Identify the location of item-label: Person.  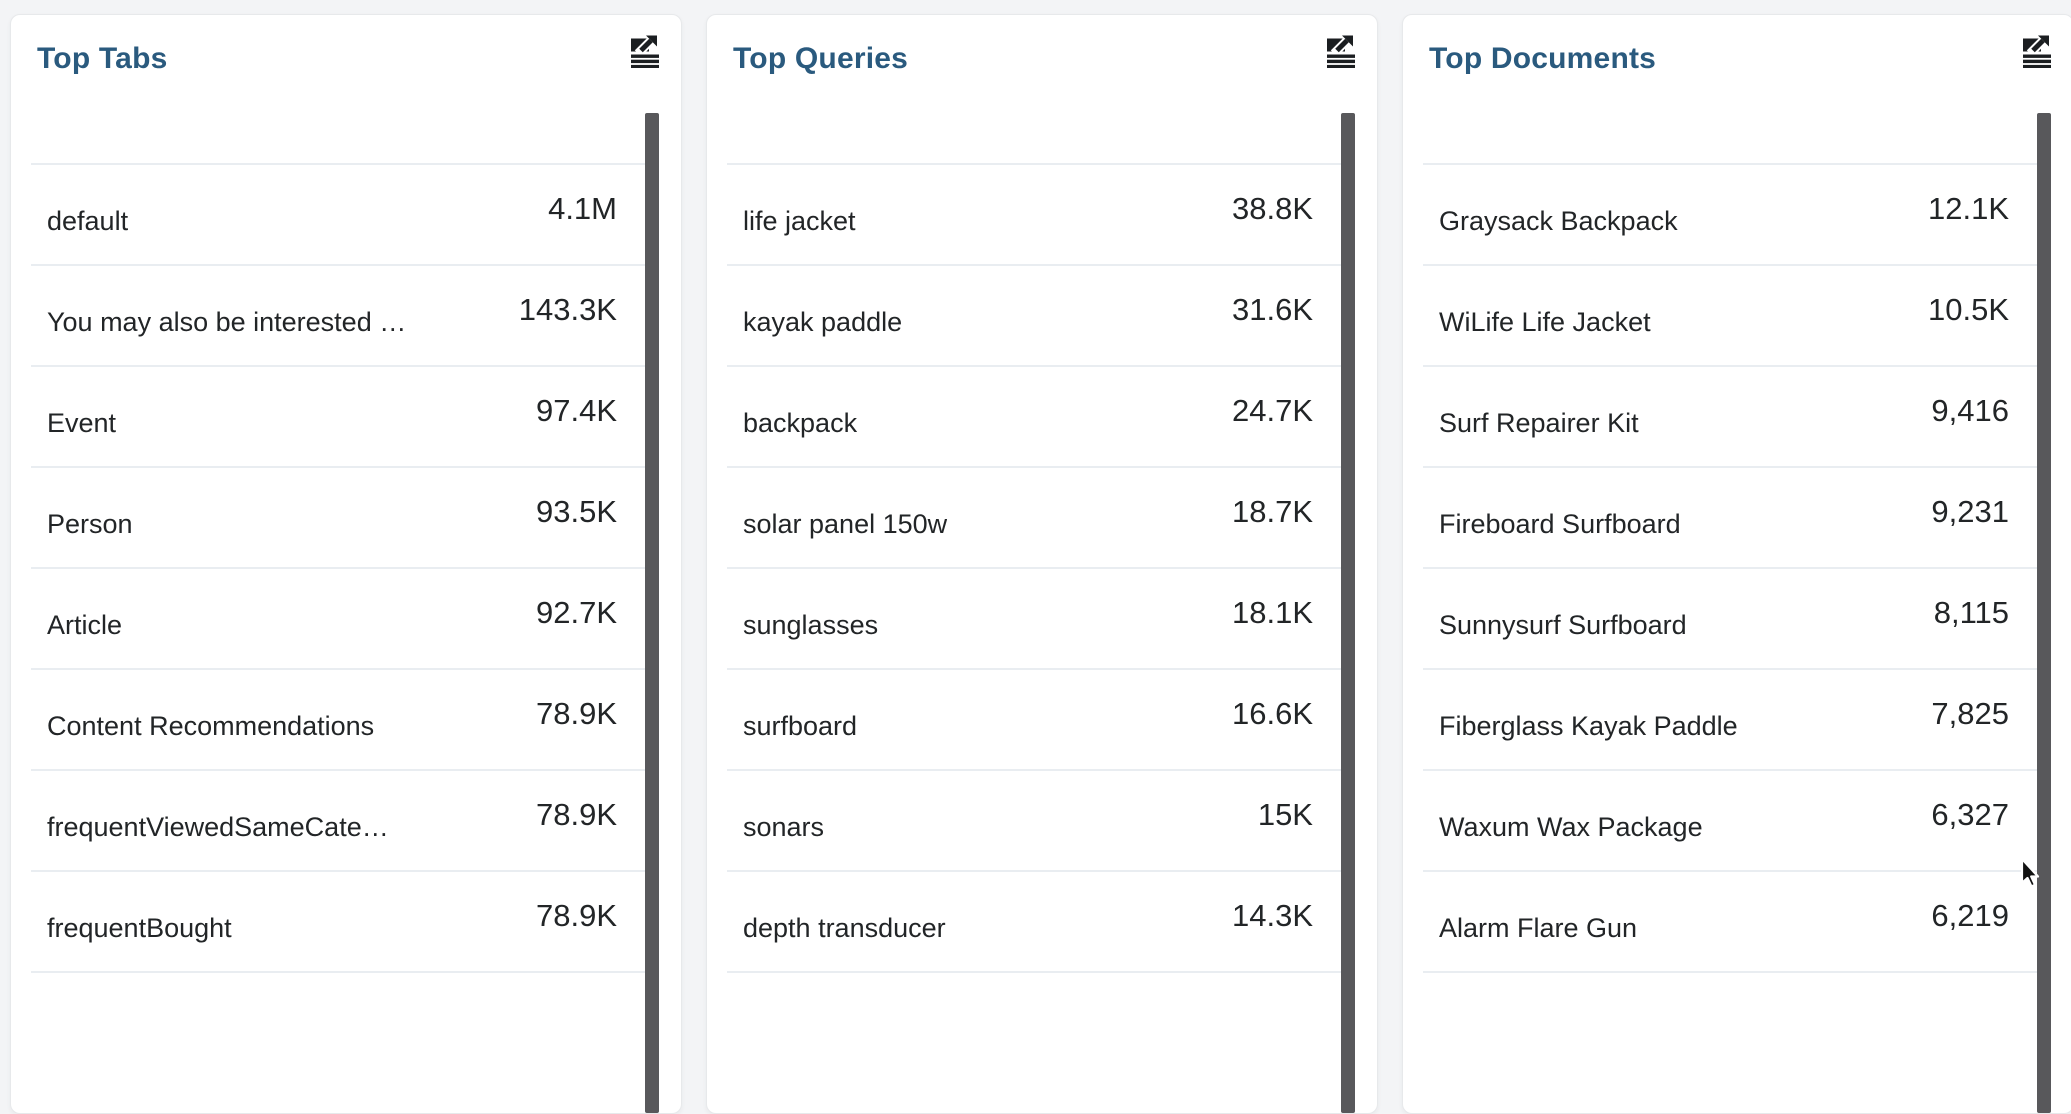
(90, 524).